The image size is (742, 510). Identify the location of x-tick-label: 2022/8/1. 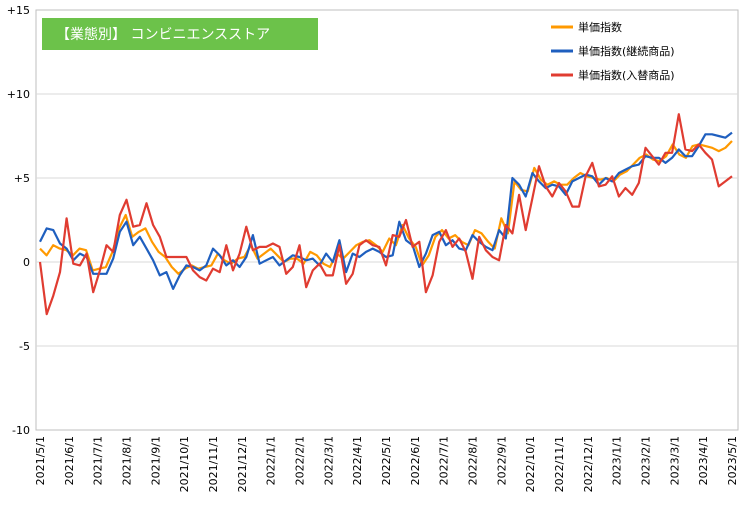
(473, 460).